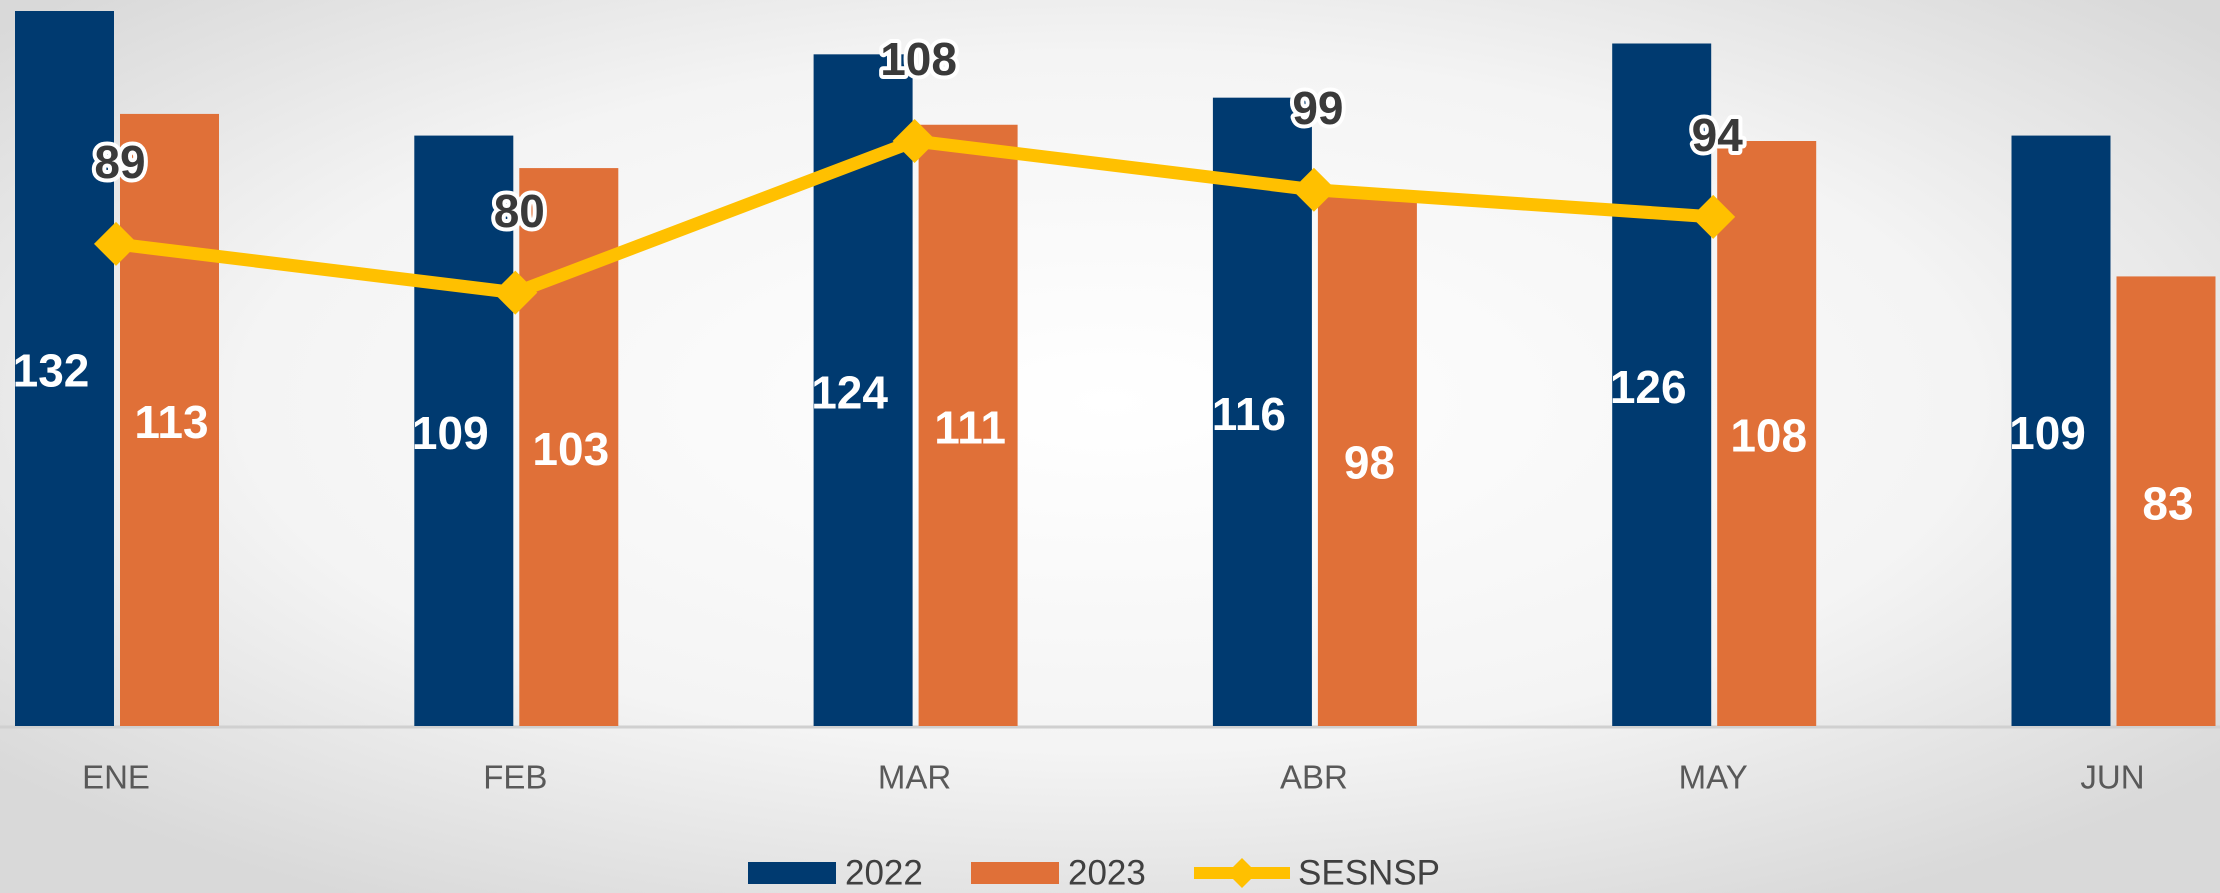 This screenshot has height=893, width=2220. Describe the element at coordinates (119, 162) in the screenshot. I see `data-label: 89` at that location.